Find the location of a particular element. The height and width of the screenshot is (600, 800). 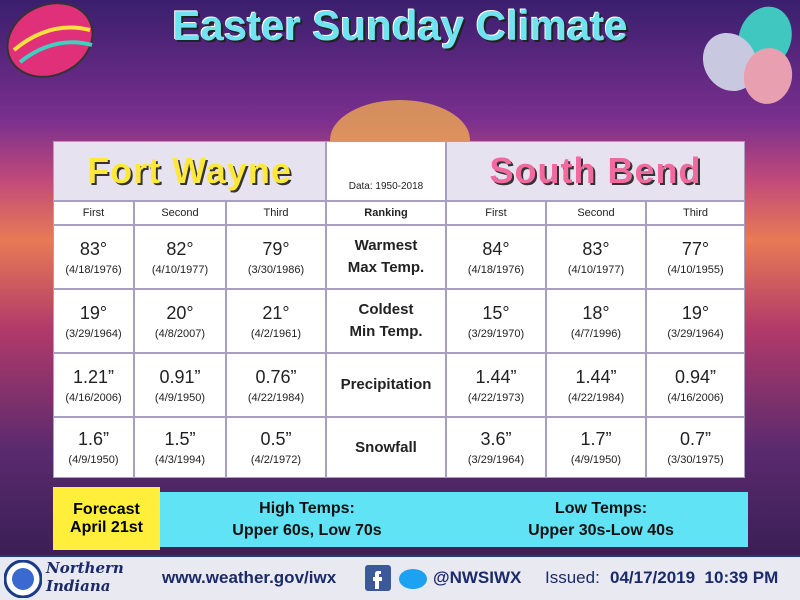

value-cell: 0.7” (3/30/1975) is located at coordinates (695, 447).